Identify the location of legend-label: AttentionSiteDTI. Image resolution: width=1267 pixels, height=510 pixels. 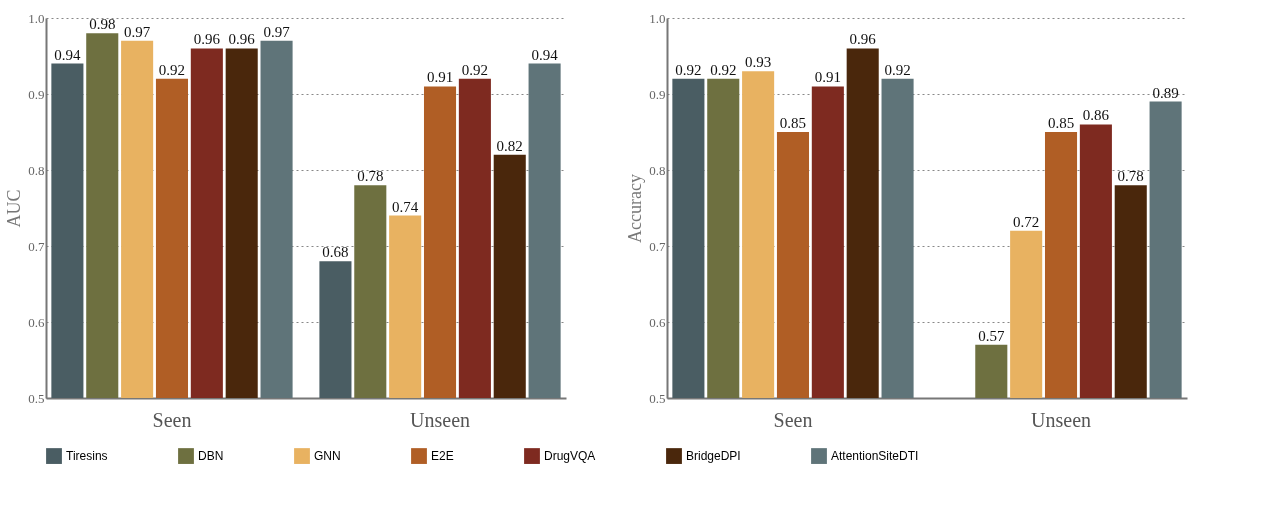
(875, 456).